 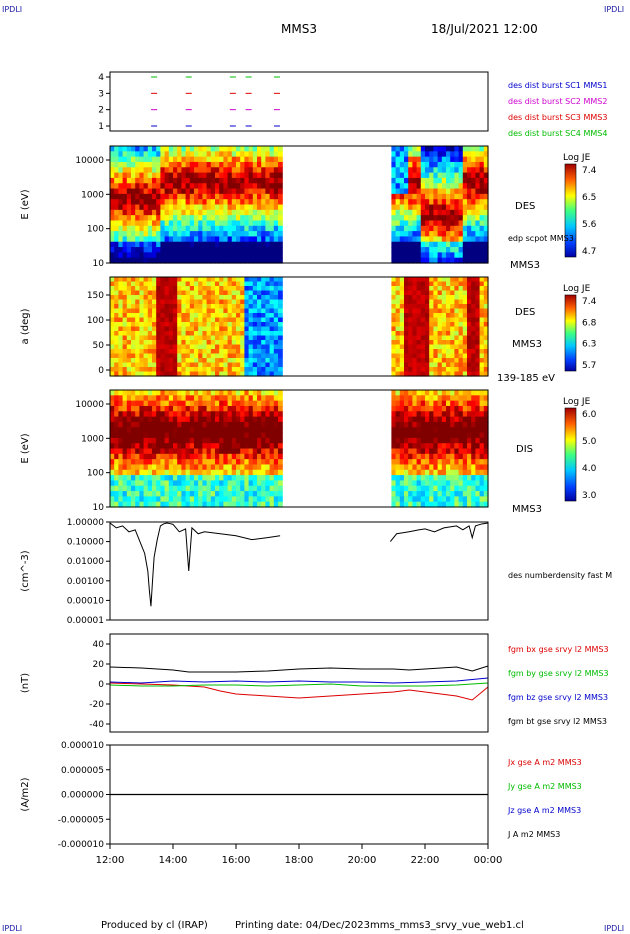 What do you see at coordinates (526, 378) in the screenshot?
I see `side-label: 139-185 eV` at bounding box center [526, 378].